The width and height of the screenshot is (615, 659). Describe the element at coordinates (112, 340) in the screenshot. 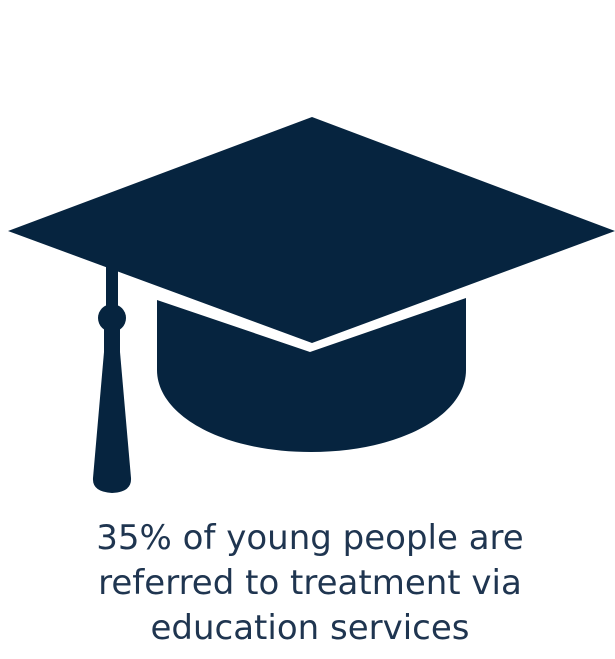

I see `tassel-neck` at that location.